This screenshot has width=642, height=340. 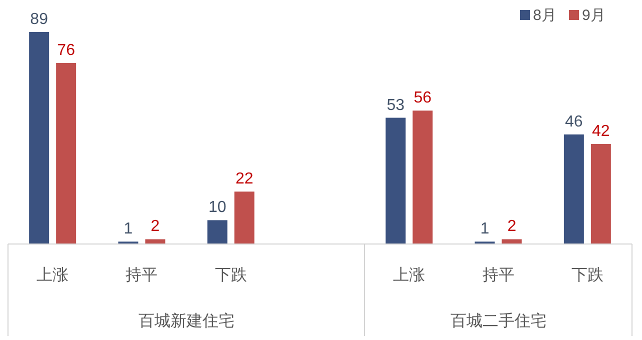 What do you see at coordinates (601, 131) in the screenshot?
I see `data-label: 42` at bounding box center [601, 131].